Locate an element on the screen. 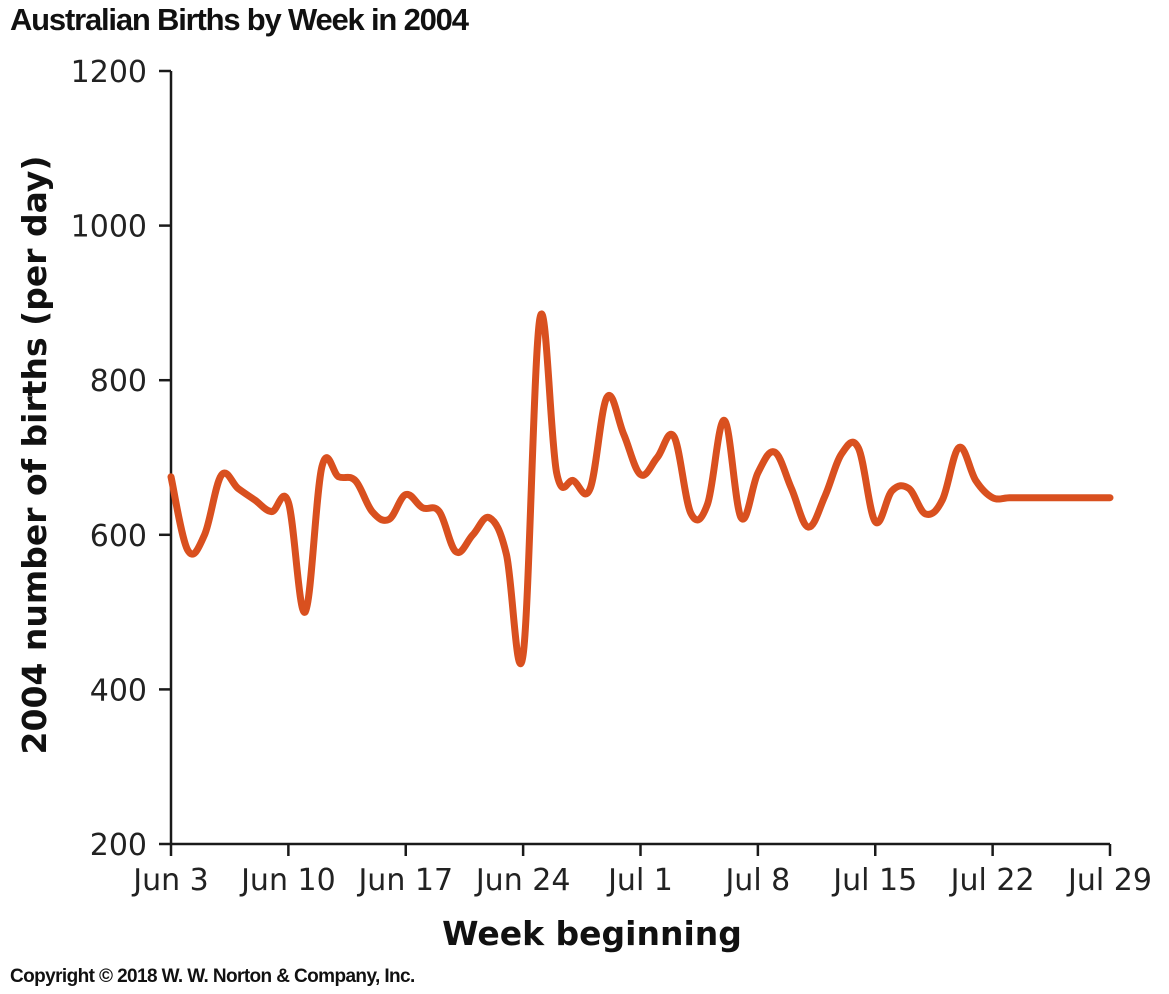  y-axis-title: 2004 number of births (per day) is located at coordinates (34, 455).